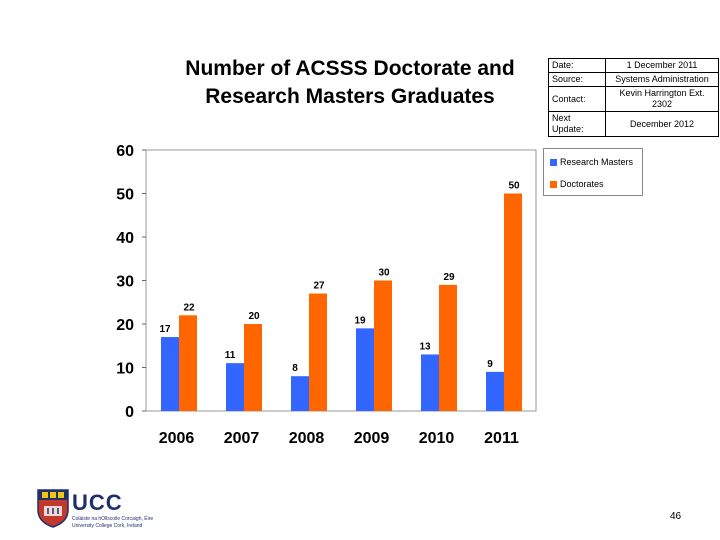  I want to click on info-row-next-update: Next Update: December 2012, so click(633, 124).